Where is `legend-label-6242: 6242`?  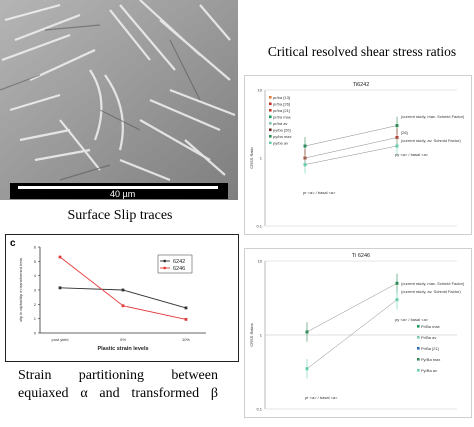 legend-label-6242: 6242 is located at coordinates (179, 262).